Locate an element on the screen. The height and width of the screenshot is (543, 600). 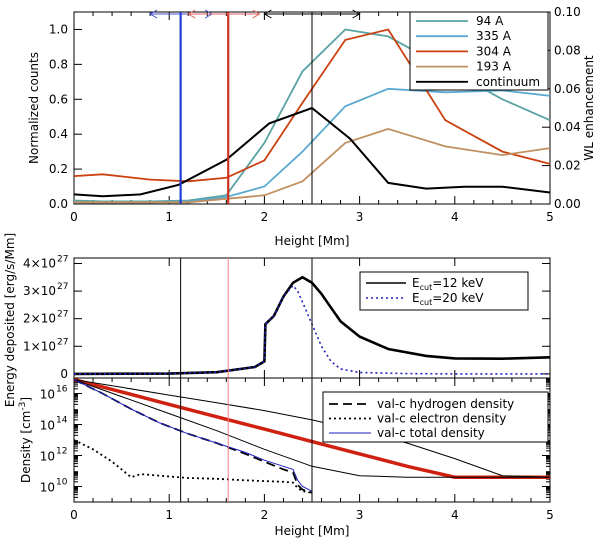
legend-label: val-c electron density is located at coordinates (441, 419).